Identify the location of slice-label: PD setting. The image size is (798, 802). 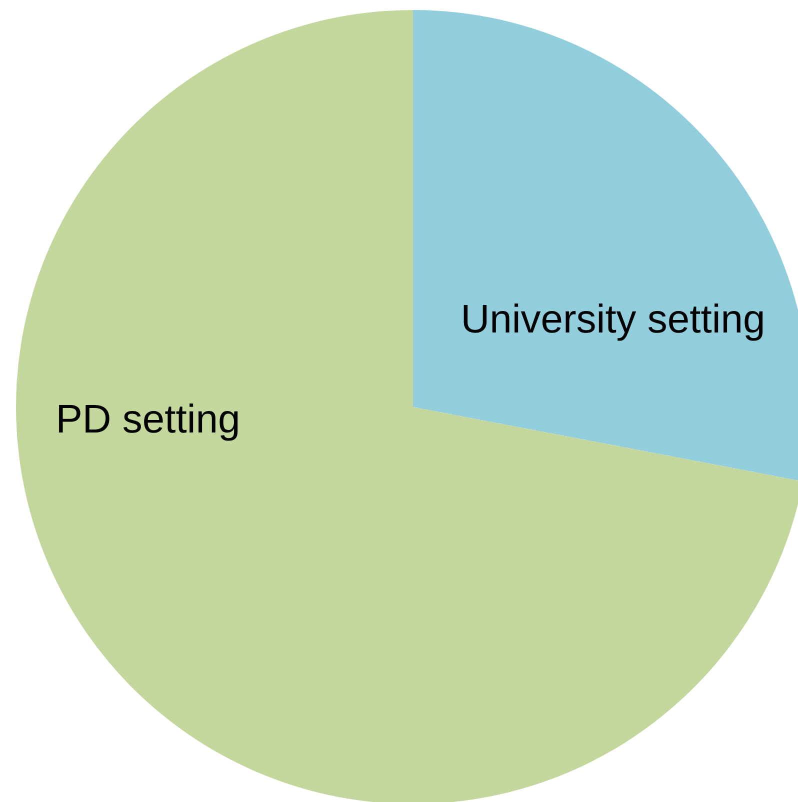
(148, 420).